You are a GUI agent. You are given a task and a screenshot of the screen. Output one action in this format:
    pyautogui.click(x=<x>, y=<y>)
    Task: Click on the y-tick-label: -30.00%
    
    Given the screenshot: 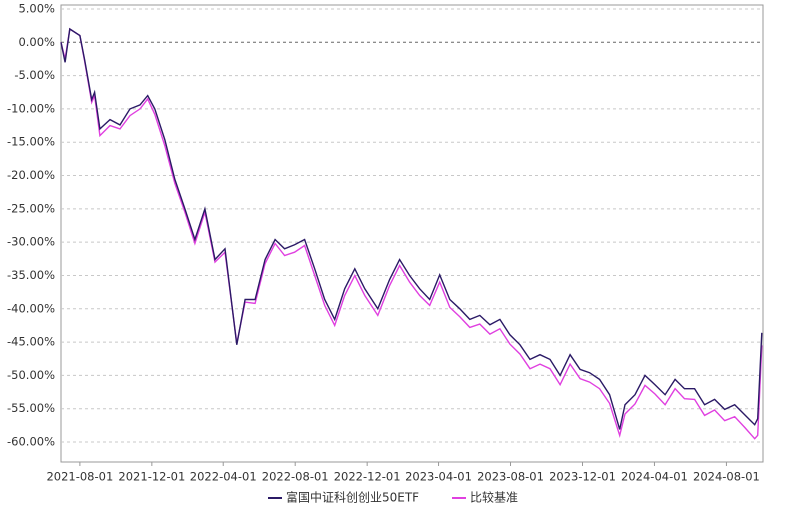 What is the action you would take?
    pyautogui.click(x=31, y=242)
    